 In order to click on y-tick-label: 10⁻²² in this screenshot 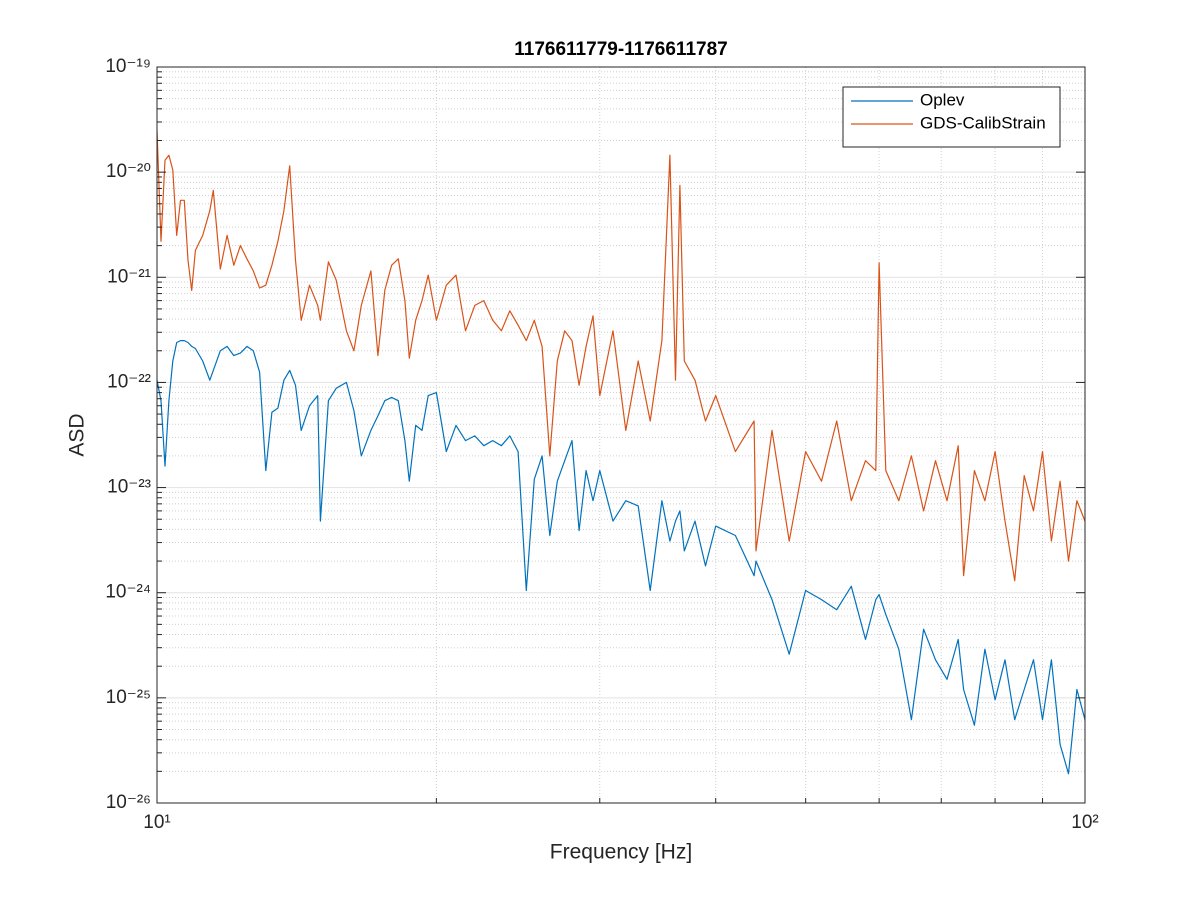, I will do `click(129, 381)`.